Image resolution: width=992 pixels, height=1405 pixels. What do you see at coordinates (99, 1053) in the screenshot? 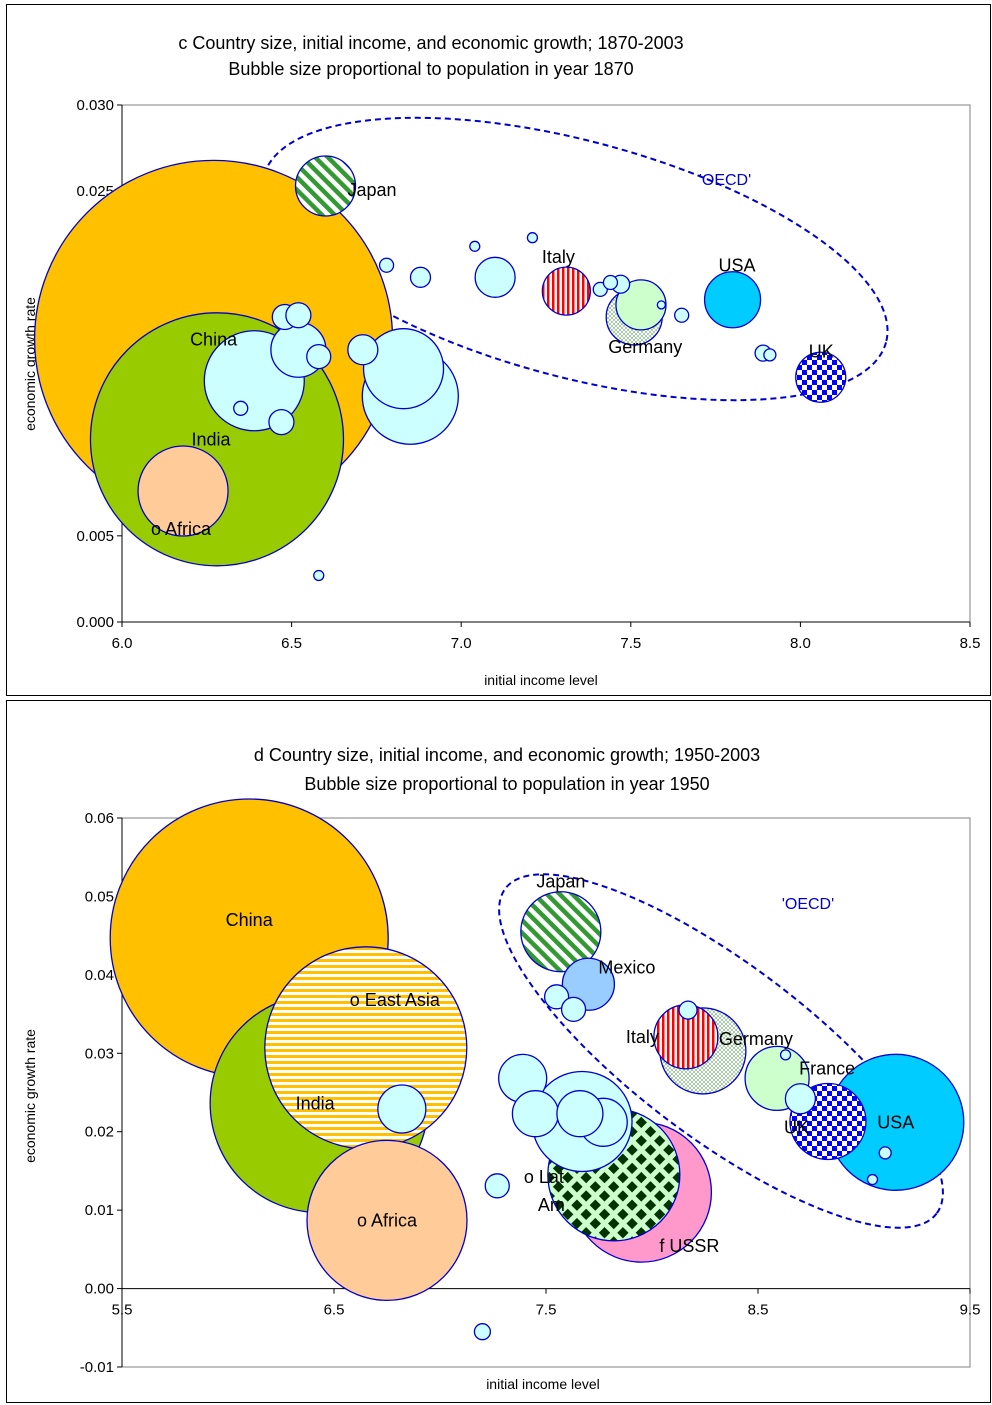
I see `y-tick-label: 0.03` at bounding box center [99, 1053].